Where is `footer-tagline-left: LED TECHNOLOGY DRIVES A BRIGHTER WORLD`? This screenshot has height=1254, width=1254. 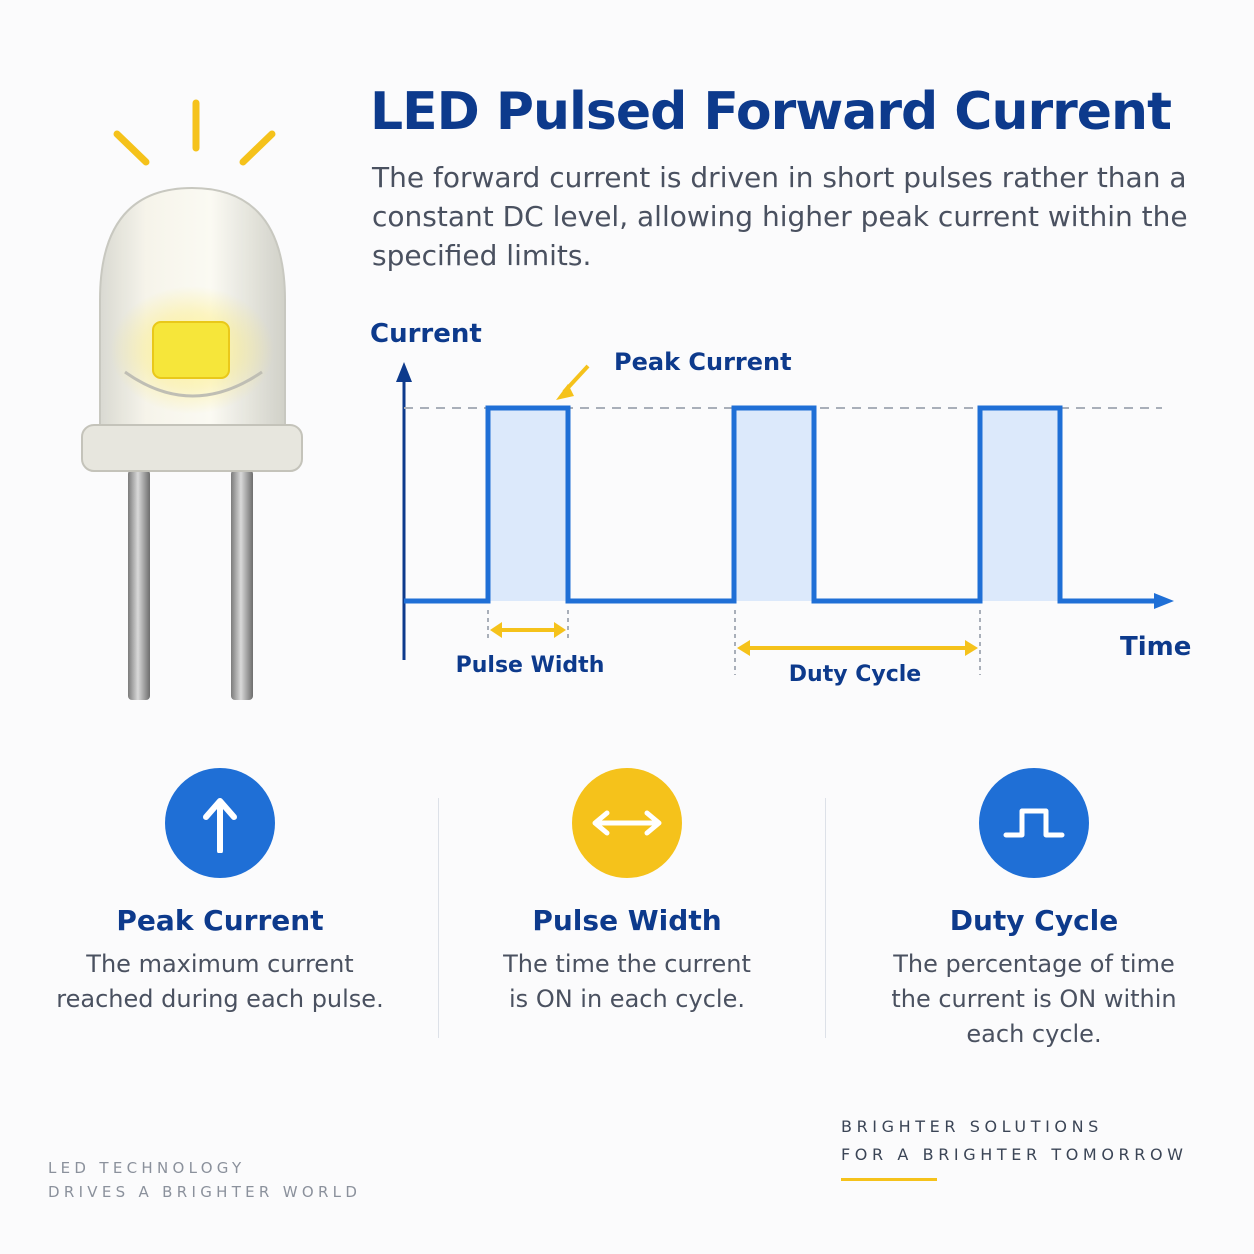
footer-tagline-left: LED TECHNOLOGY DRIVES A BRIGHTER WORLD is located at coordinates (204, 1180).